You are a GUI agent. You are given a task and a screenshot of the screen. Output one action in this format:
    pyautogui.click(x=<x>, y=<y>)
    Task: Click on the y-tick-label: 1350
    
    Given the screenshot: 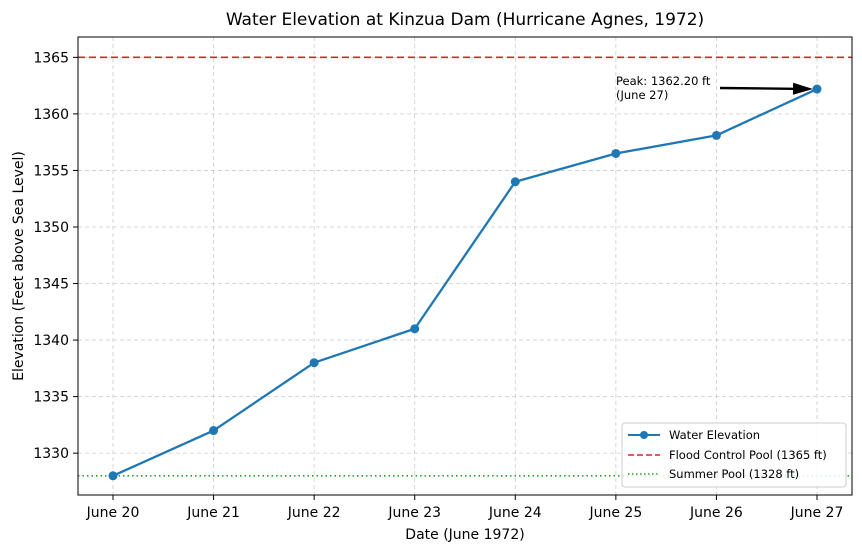 What is the action you would take?
    pyautogui.click(x=51, y=228)
    